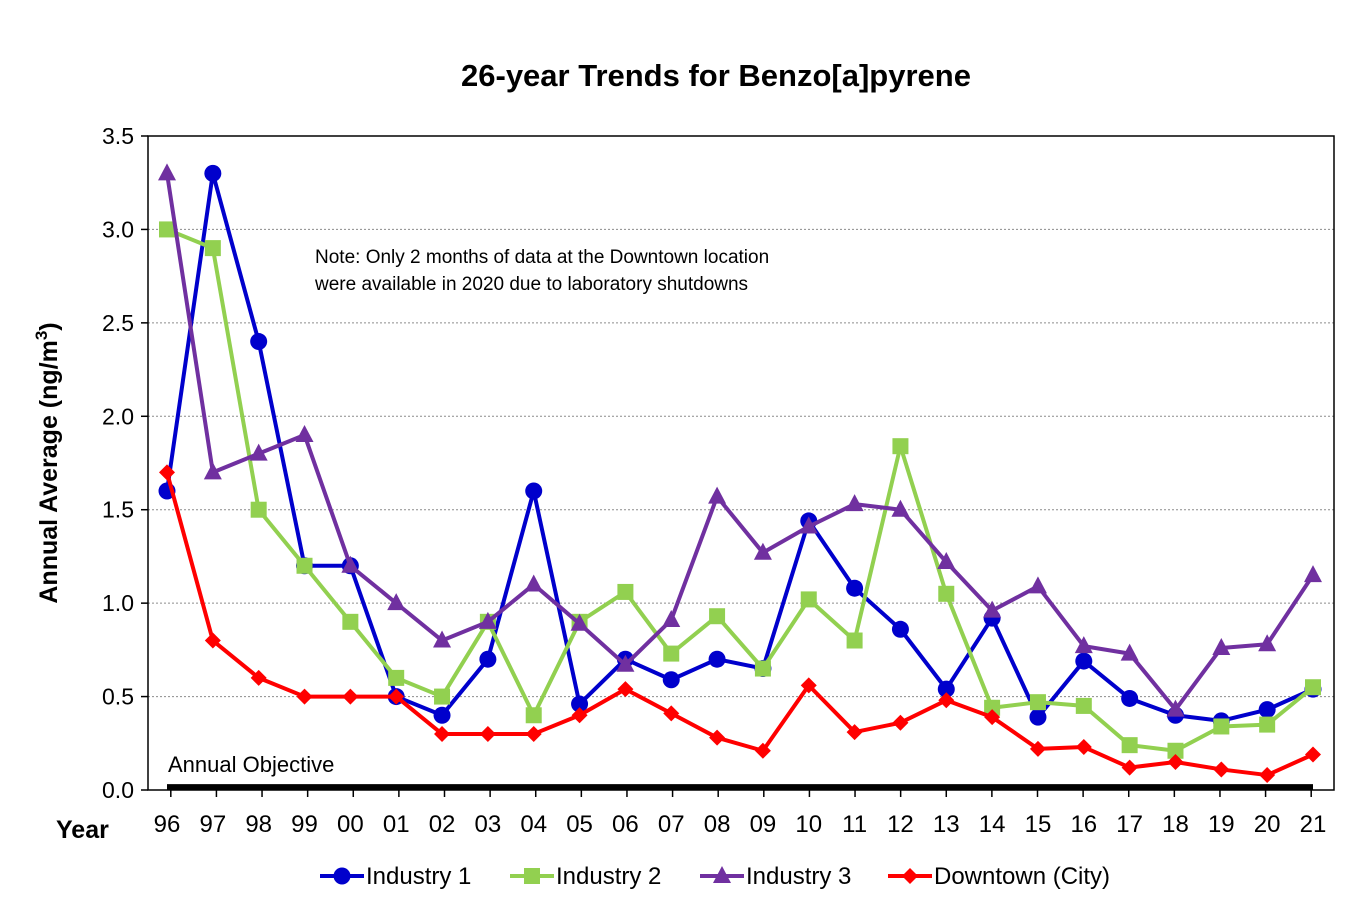  What do you see at coordinates (41, 335) in the screenshot?
I see `y-axis-label-superscript: 3` at bounding box center [41, 335].